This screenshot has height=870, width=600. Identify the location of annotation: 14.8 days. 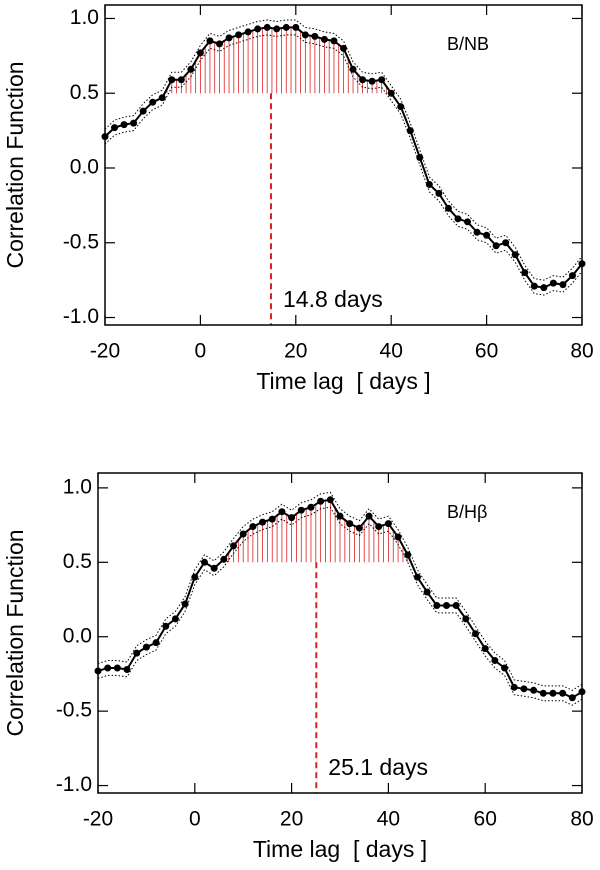
(333, 299).